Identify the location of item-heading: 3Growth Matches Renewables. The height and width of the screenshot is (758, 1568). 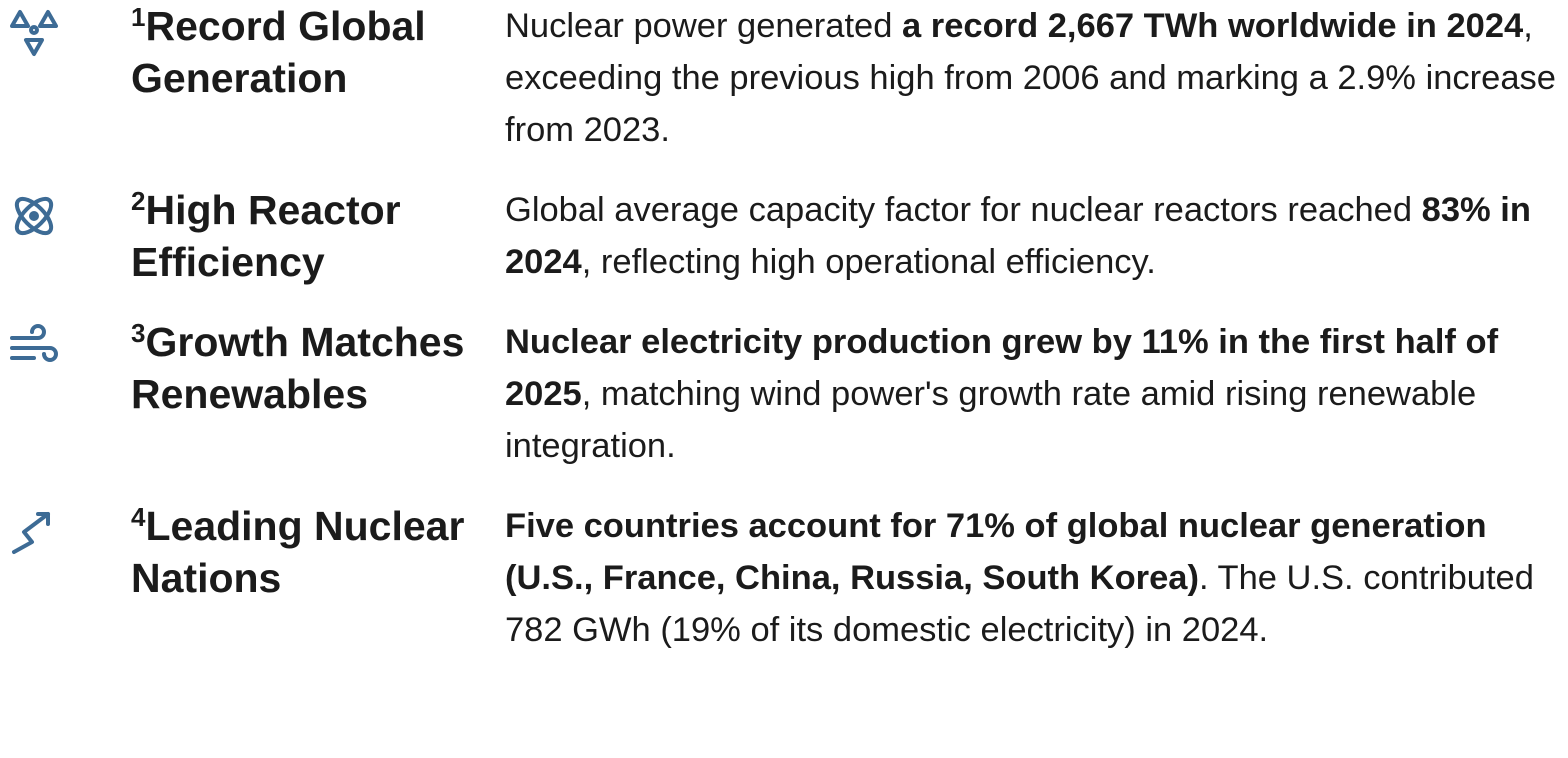
(318, 368).